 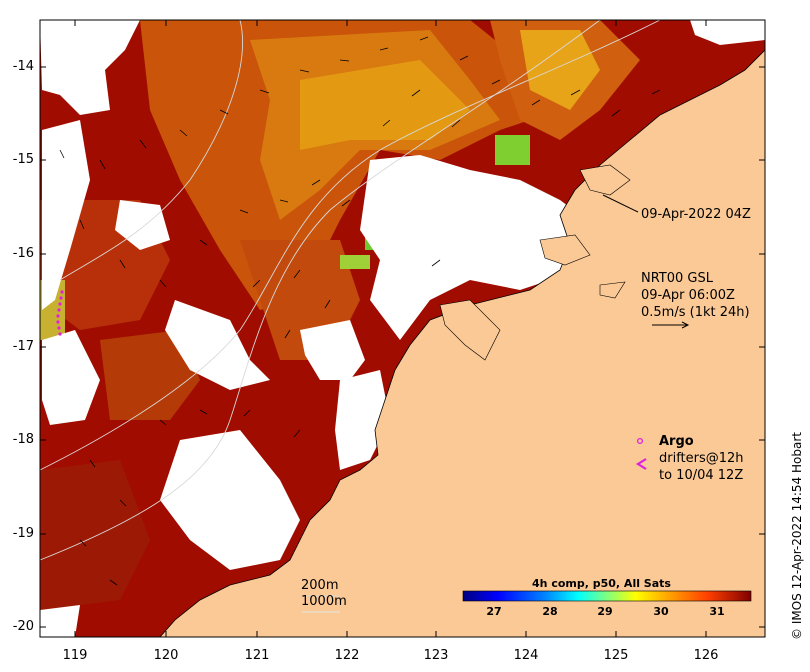 What do you see at coordinates (23, 253) in the screenshot?
I see `y-tick-label: -16` at bounding box center [23, 253].